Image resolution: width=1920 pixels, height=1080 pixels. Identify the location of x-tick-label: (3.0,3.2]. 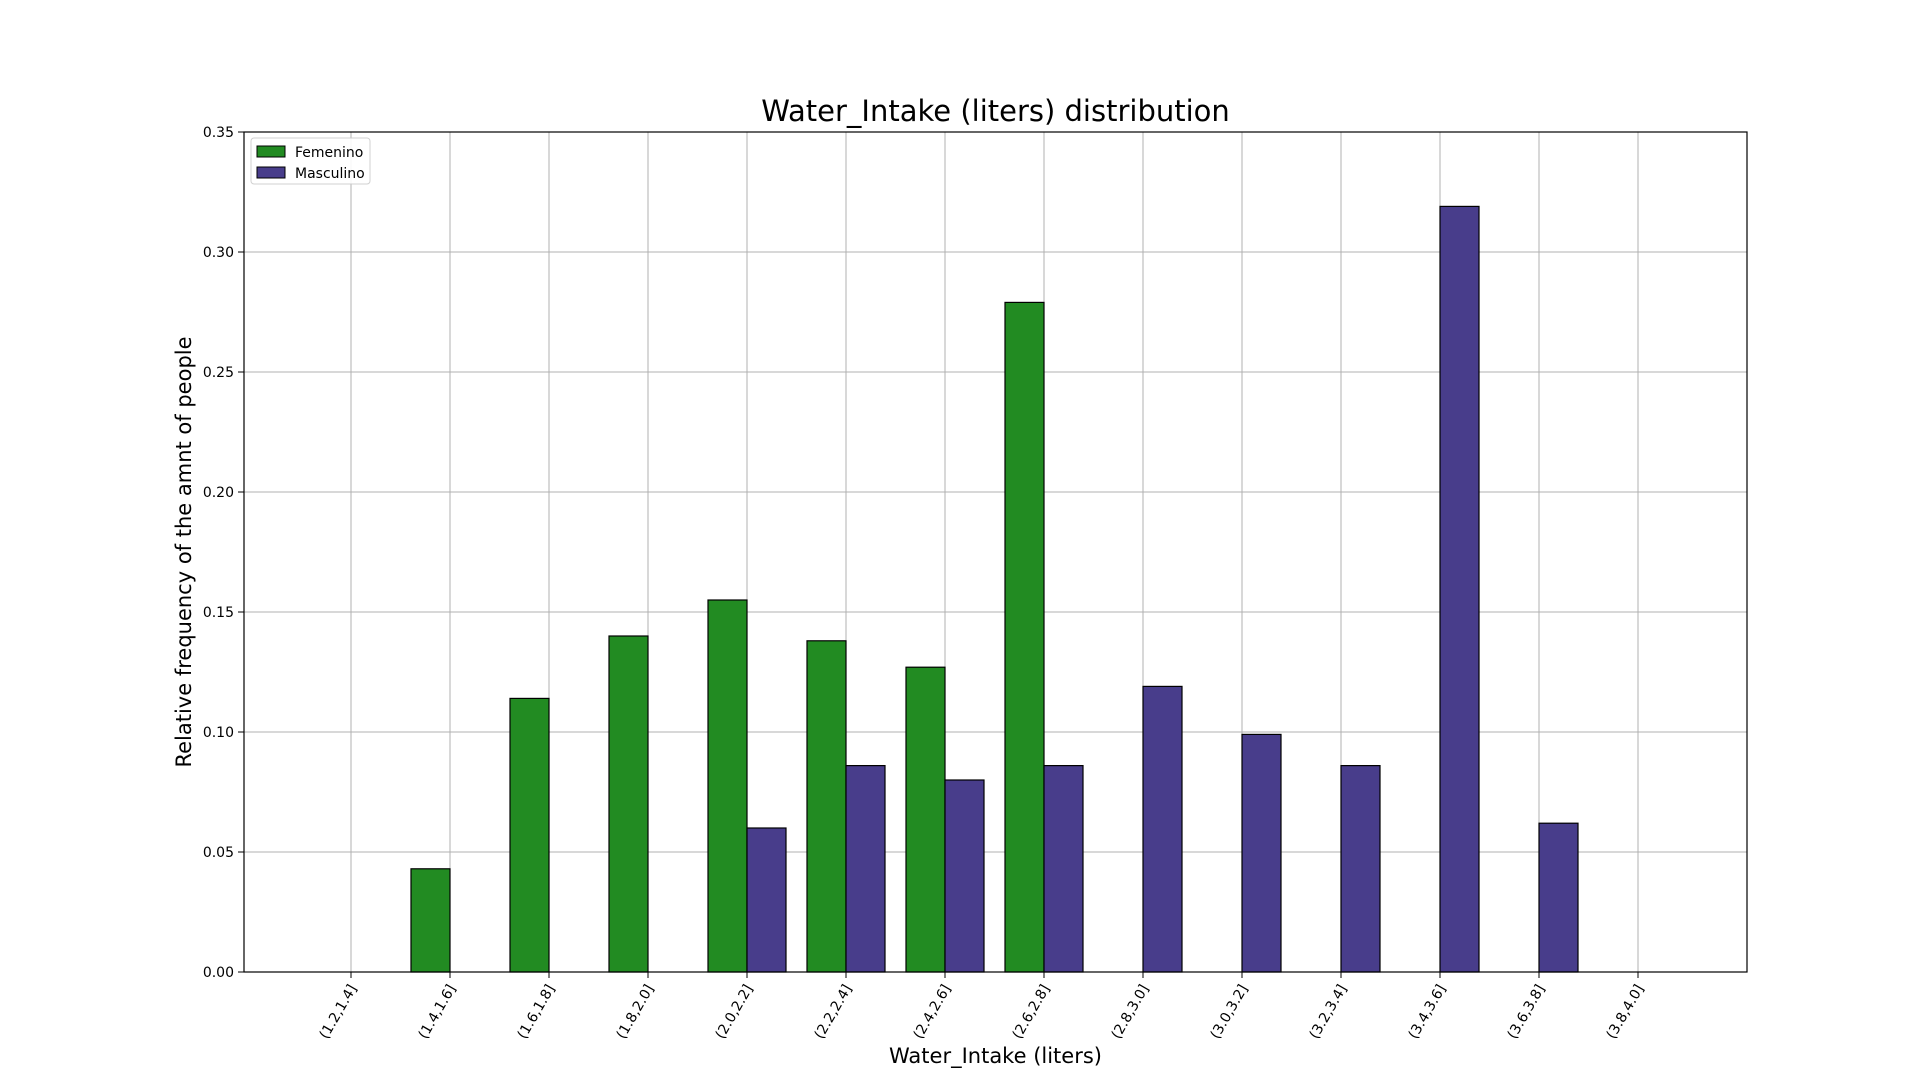
(1230, 1012).